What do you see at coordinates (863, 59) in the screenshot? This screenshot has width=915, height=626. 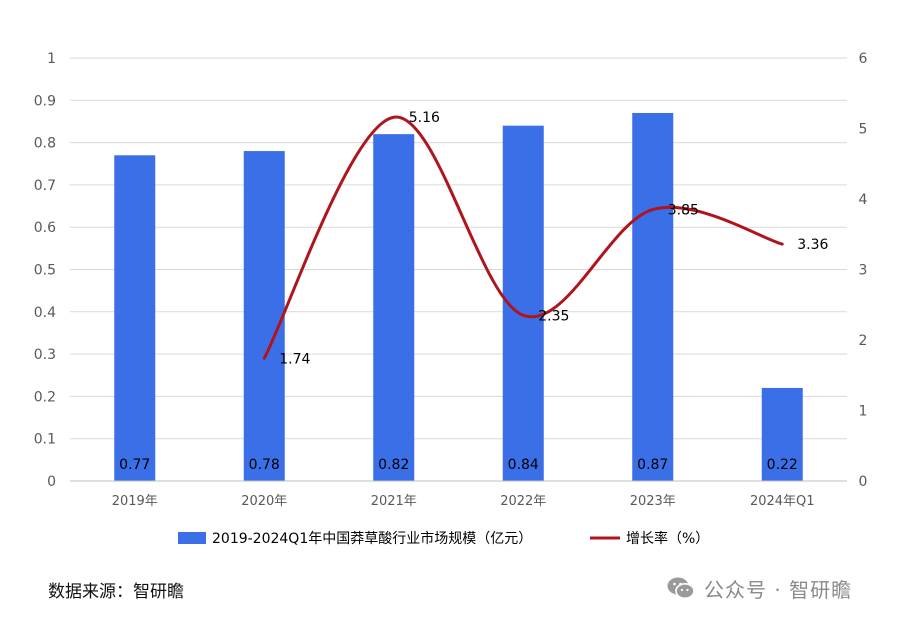 I see `y-right-tick-label: 6` at bounding box center [863, 59].